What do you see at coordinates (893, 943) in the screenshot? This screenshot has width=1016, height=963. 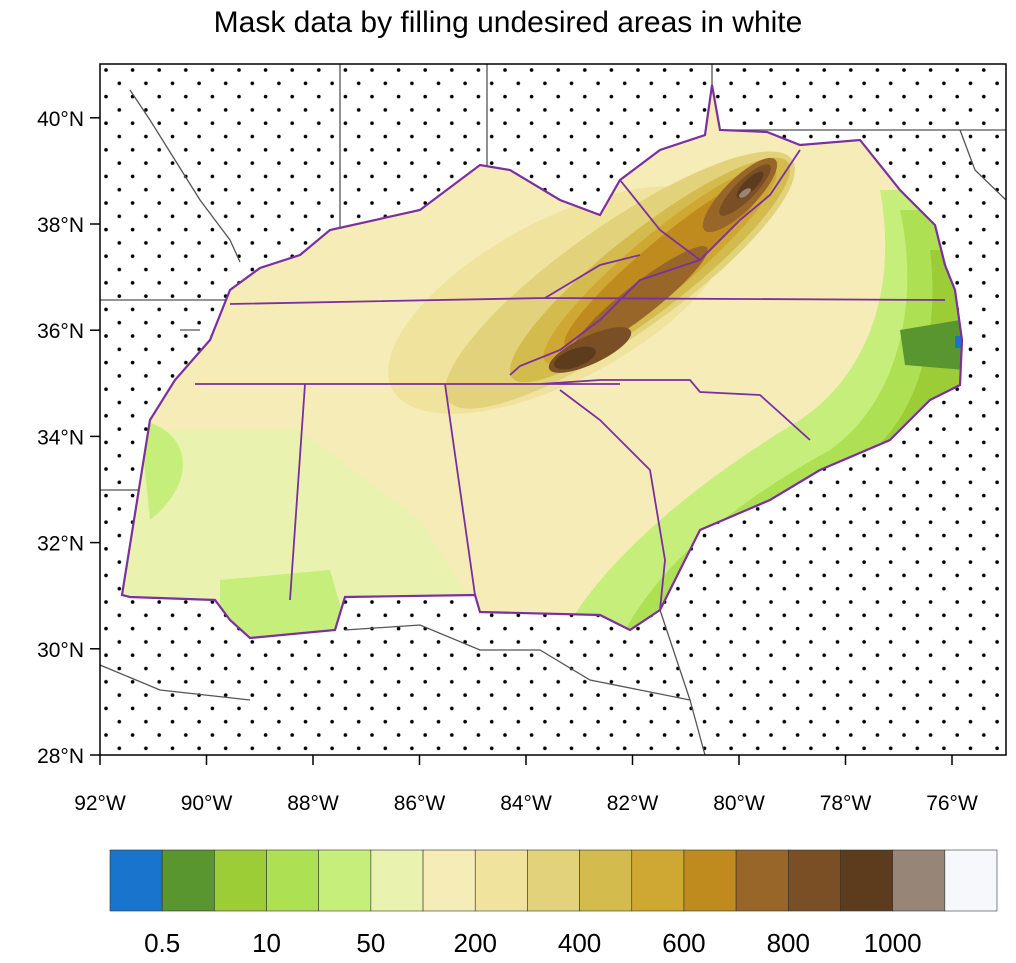 I see `colorbar-label: 1000` at bounding box center [893, 943].